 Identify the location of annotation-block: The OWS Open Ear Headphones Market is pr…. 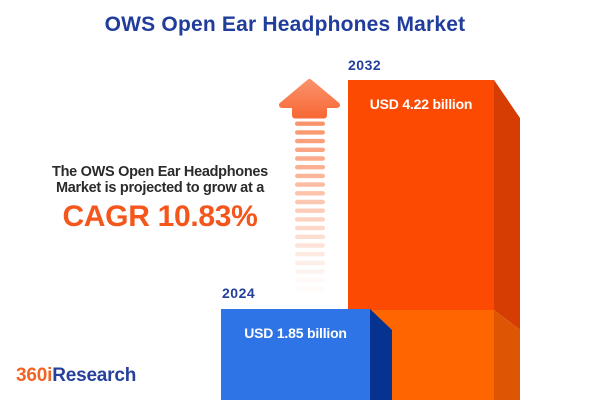
(160, 198).